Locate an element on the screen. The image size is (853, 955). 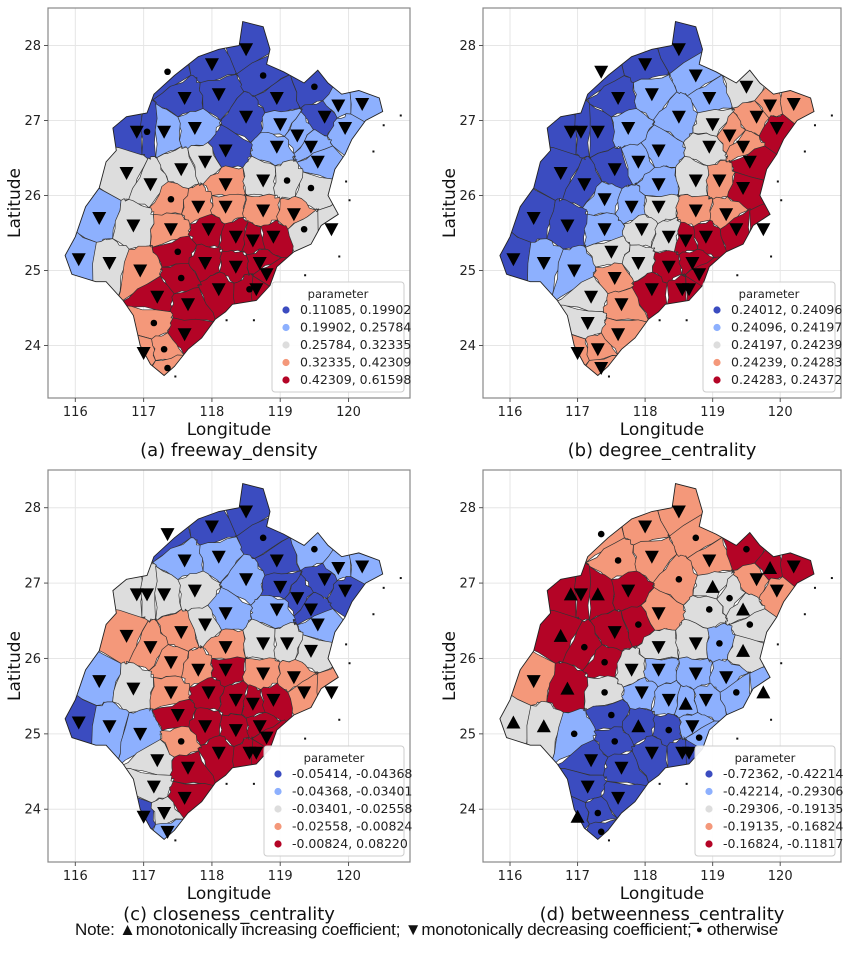
legend-entry: -0.16824, -0.11817 is located at coordinates (783, 843).